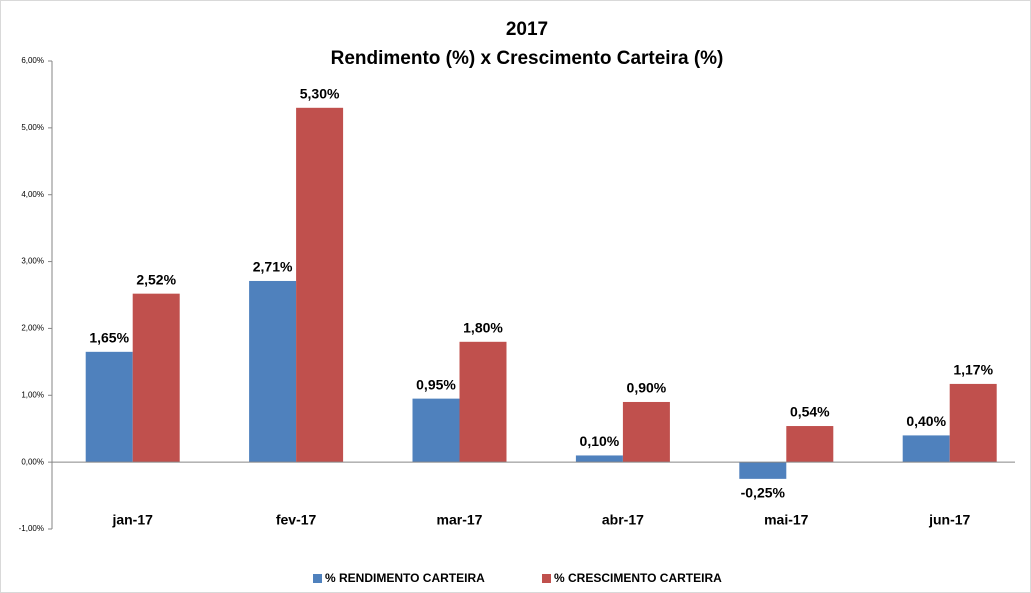 The height and width of the screenshot is (593, 1031). I want to click on value-label: 2,71%, so click(273, 267).